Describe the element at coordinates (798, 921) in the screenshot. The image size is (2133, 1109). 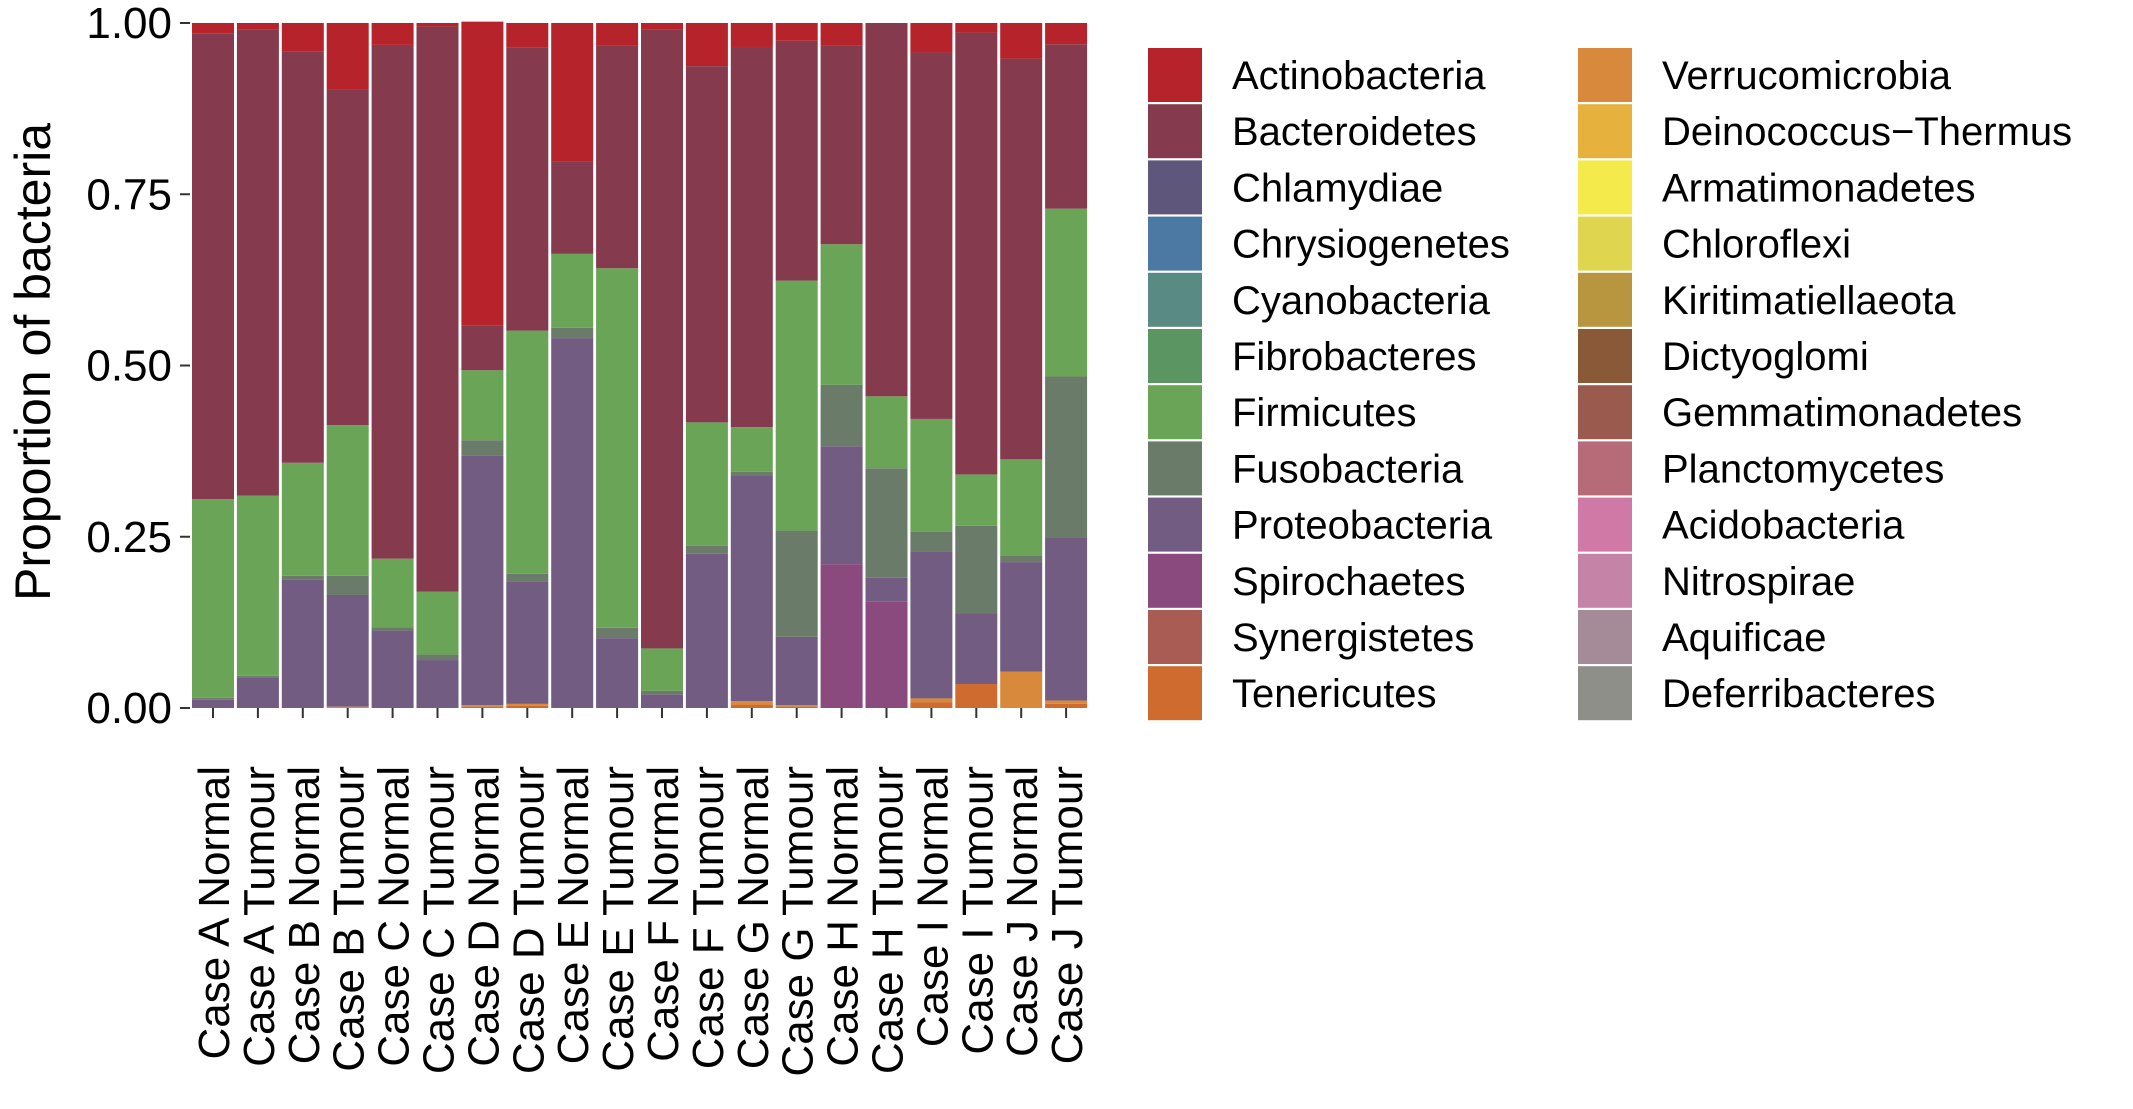
I see `x-tick-label: Case G Tumour` at that location.